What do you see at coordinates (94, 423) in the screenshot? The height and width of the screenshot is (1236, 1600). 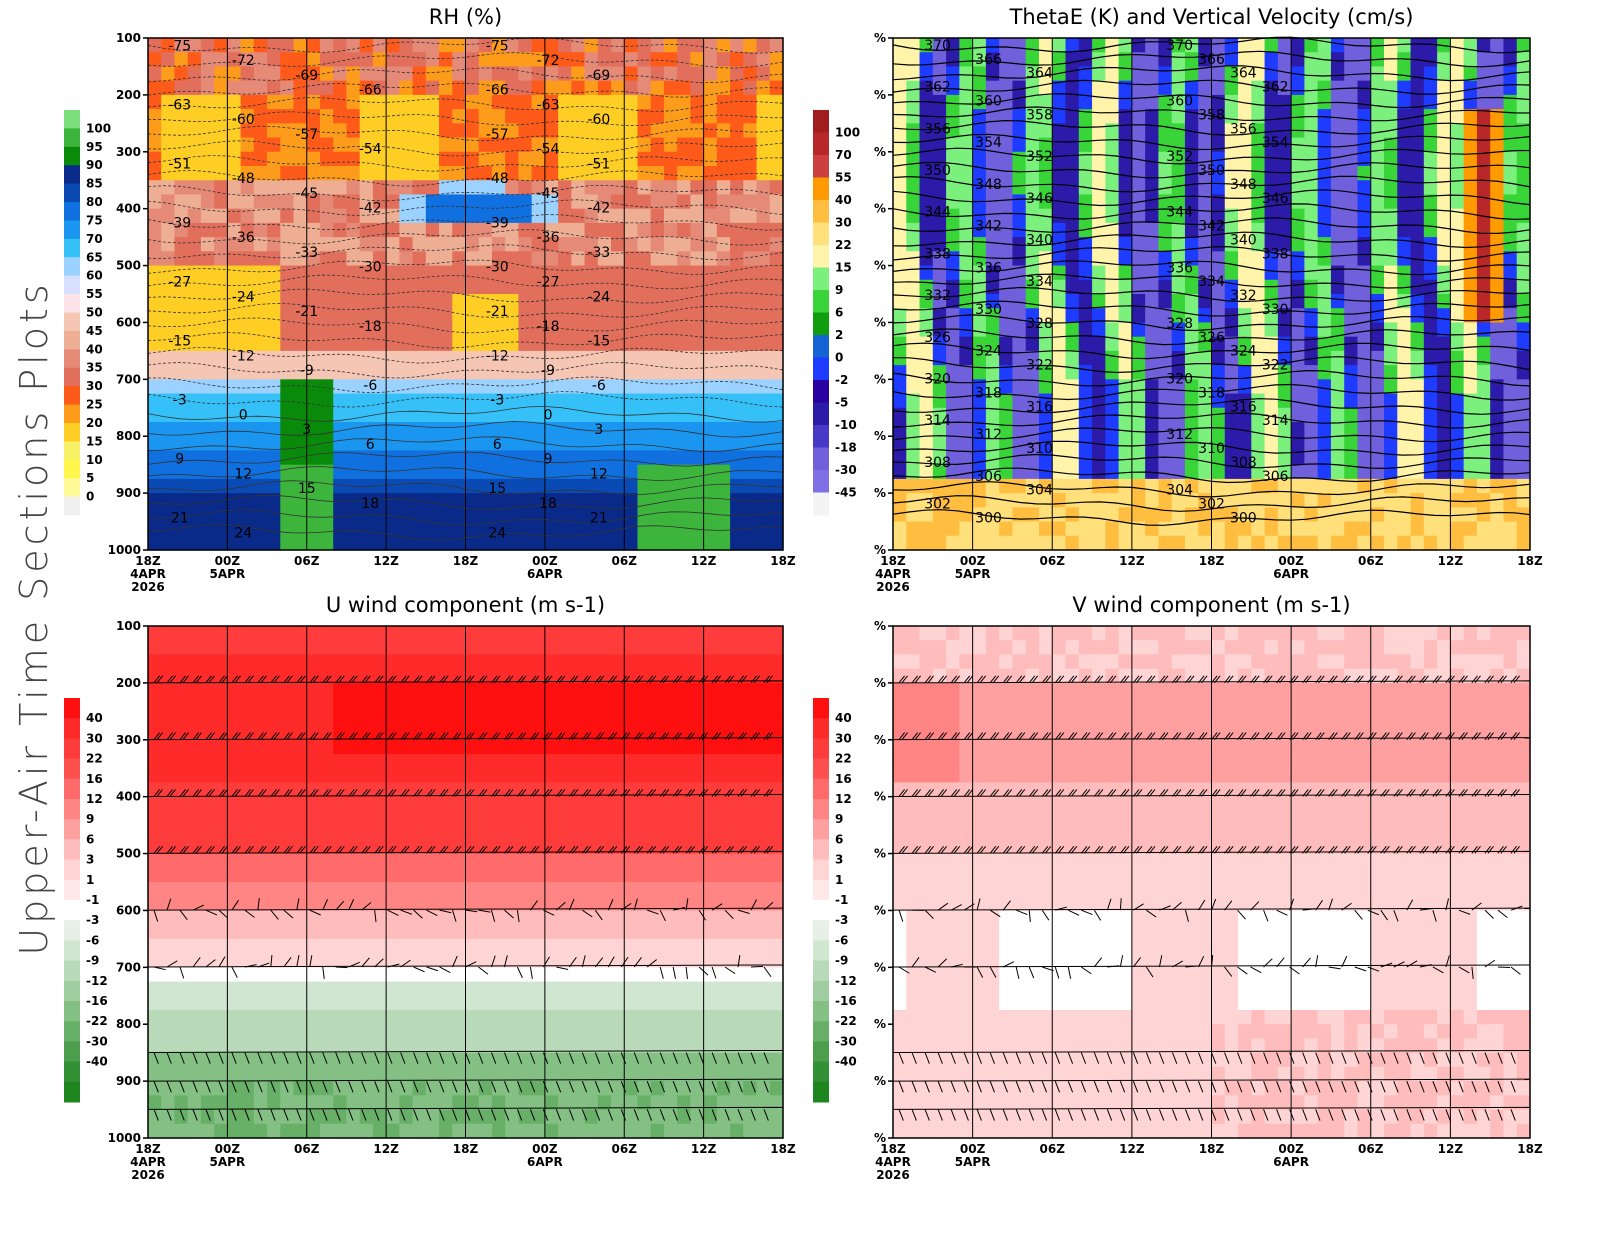 I see `colorbar-label: 20` at bounding box center [94, 423].